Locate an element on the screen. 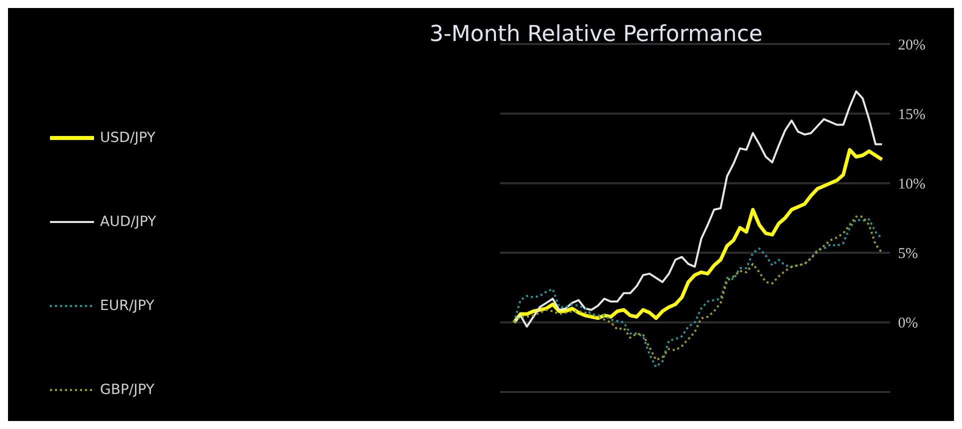 This screenshot has width=962, height=429. chart-title: 3-Month Relative Performance is located at coordinates (596, 34).